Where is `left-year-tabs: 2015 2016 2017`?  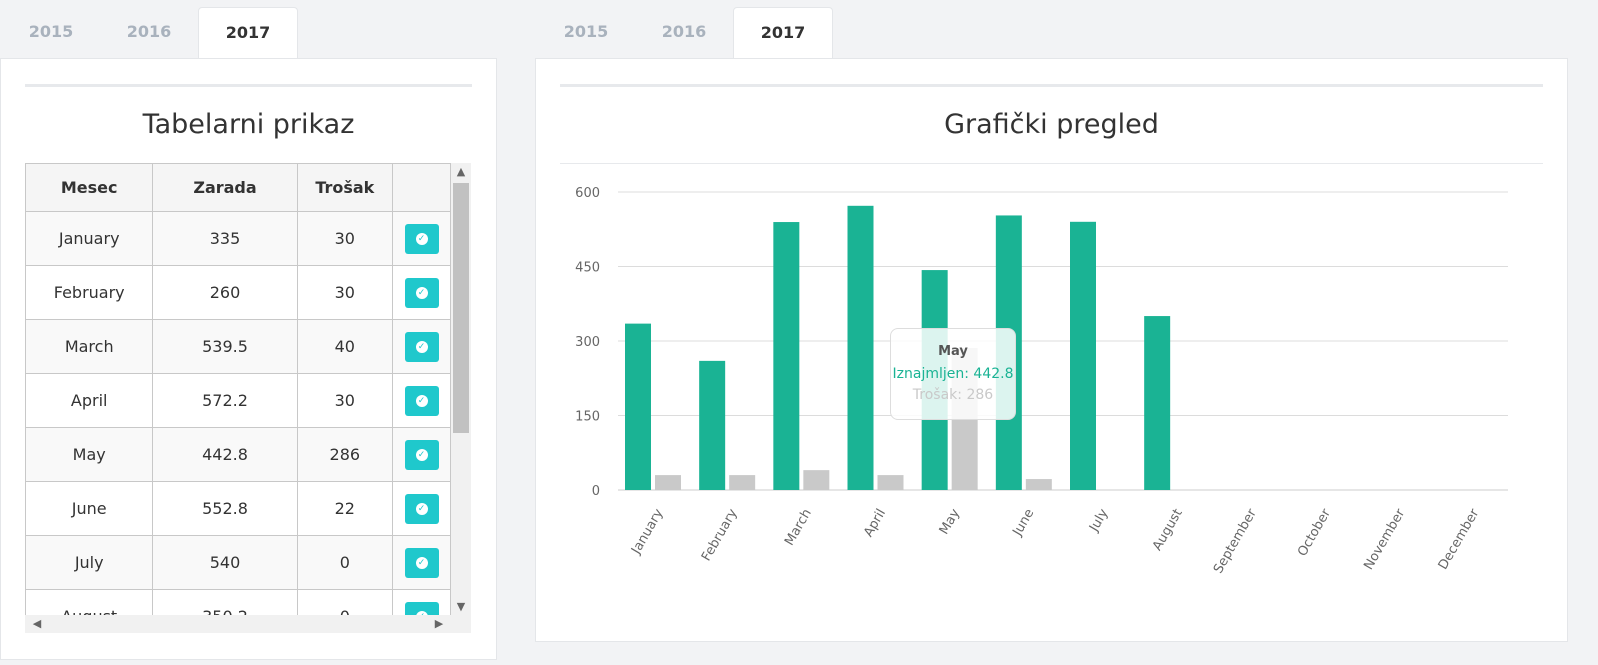 left-year-tabs: 2015 2016 2017 is located at coordinates (150, 33).